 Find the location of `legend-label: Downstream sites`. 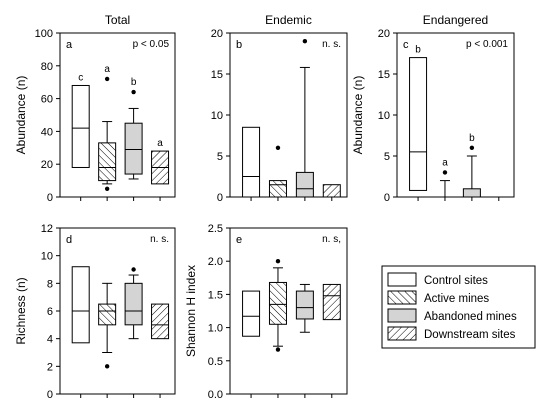

legend-label: Downstream sites is located at coordinates (470, 335).